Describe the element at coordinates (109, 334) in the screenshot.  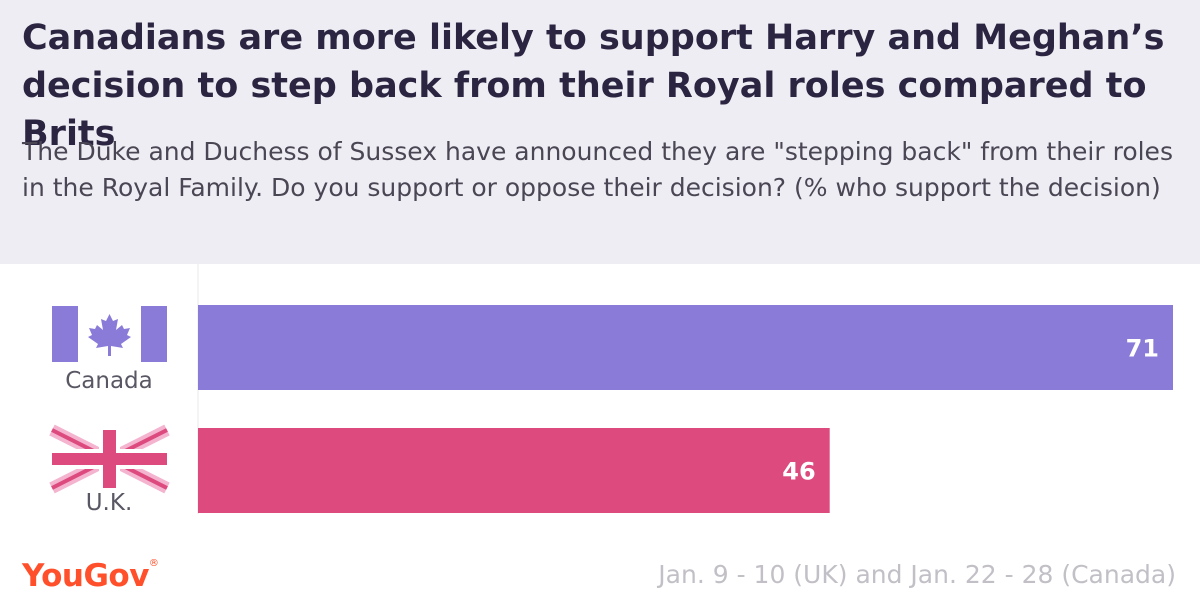
I see `canada-flag-icon` at that location.